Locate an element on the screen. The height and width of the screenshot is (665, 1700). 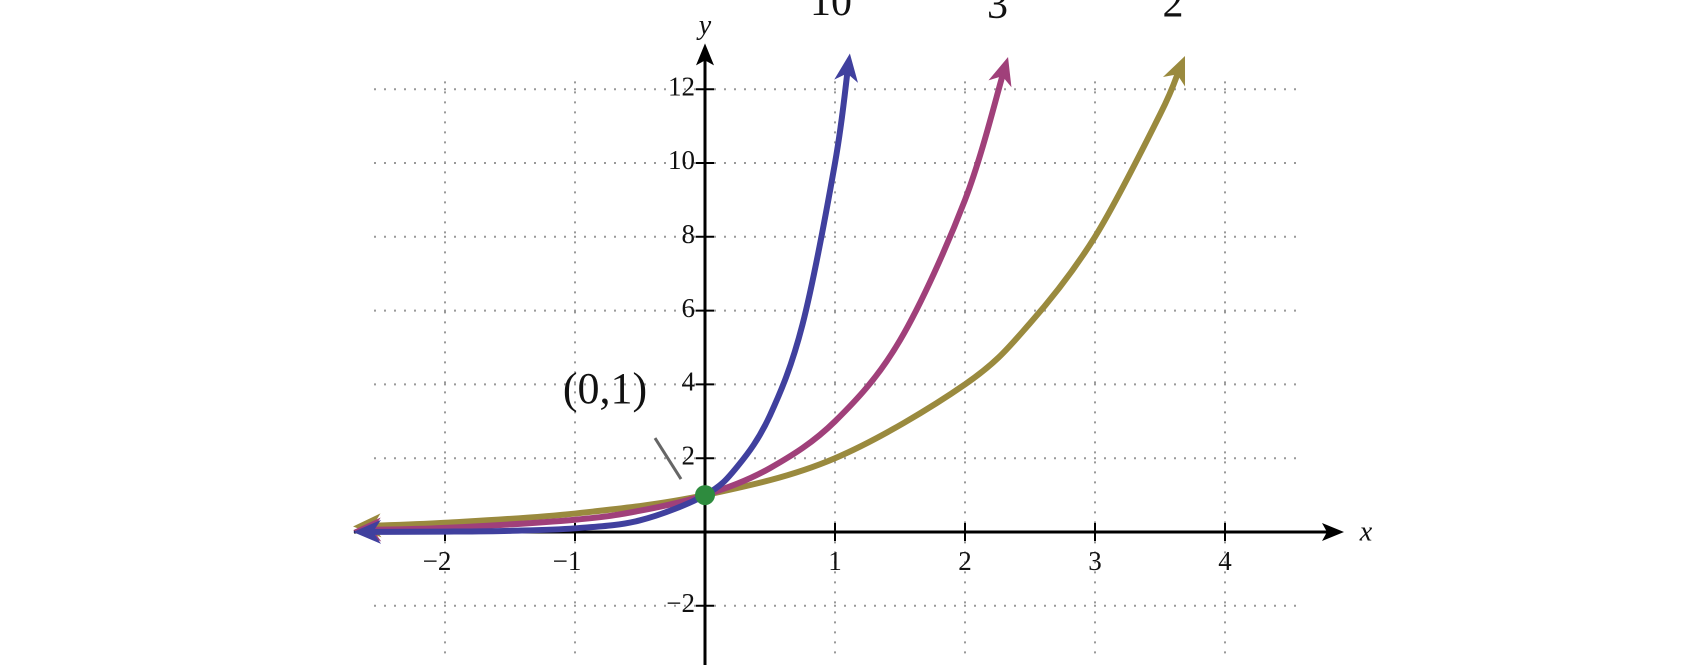
series-label: 10 is located at coordinates (831, 12).